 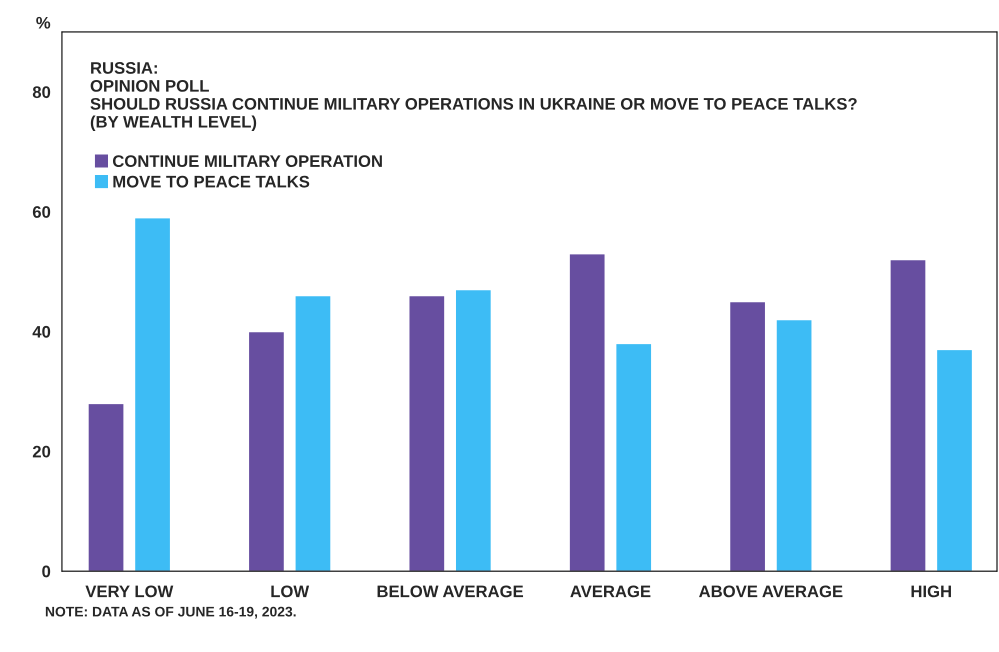 What do you see at coordinates (41, 332) in the screenshot?
I see `y-tick-label: 40` at bounding box center [41, 332].